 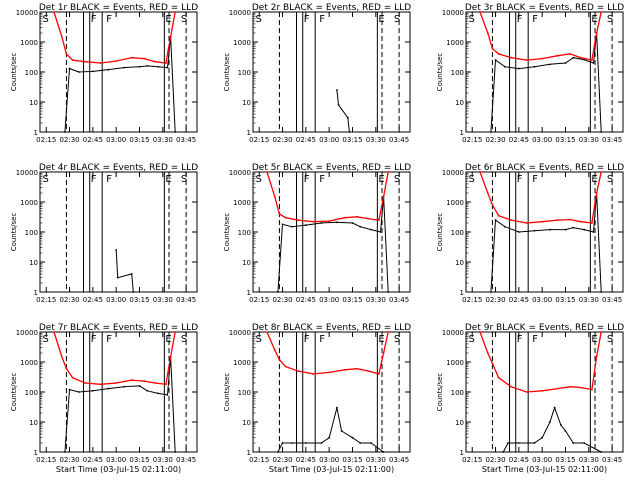 What do you see at coordinates (331, 168) in the screenshot?
I see `panel-title: Det 5r BLACK = Events, RED = LLD` at bounding box center [331, 168].